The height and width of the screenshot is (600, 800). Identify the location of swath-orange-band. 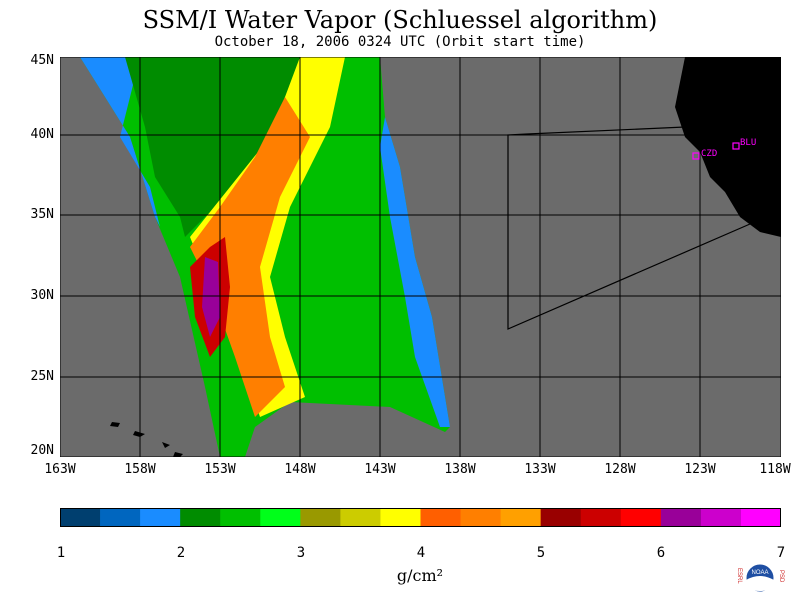
(250, 257).